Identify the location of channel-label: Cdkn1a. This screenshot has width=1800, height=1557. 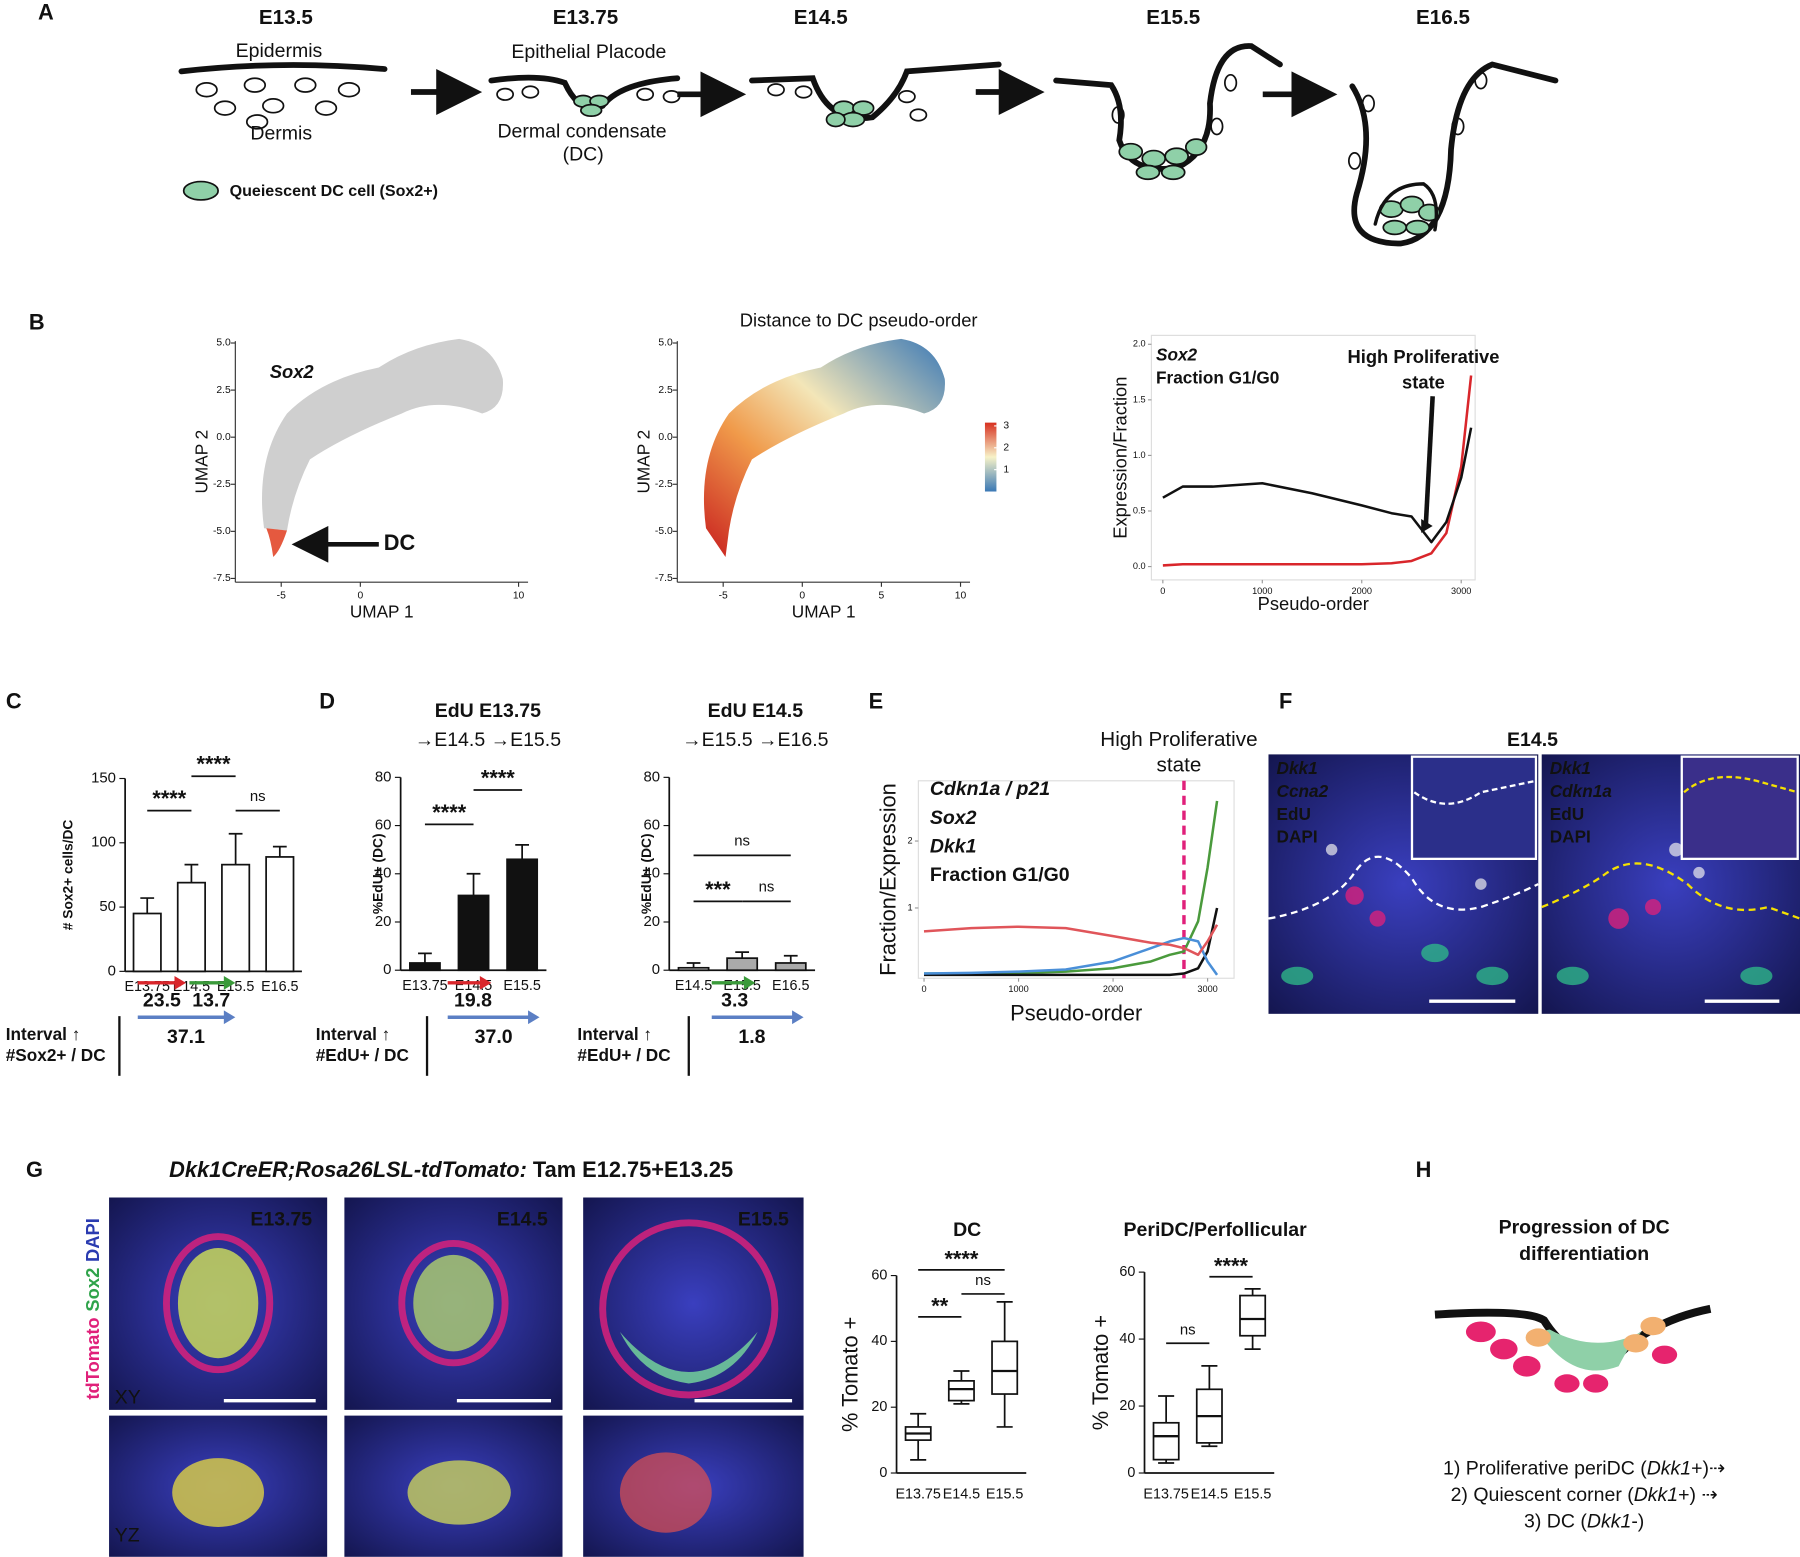
(1581, 791).